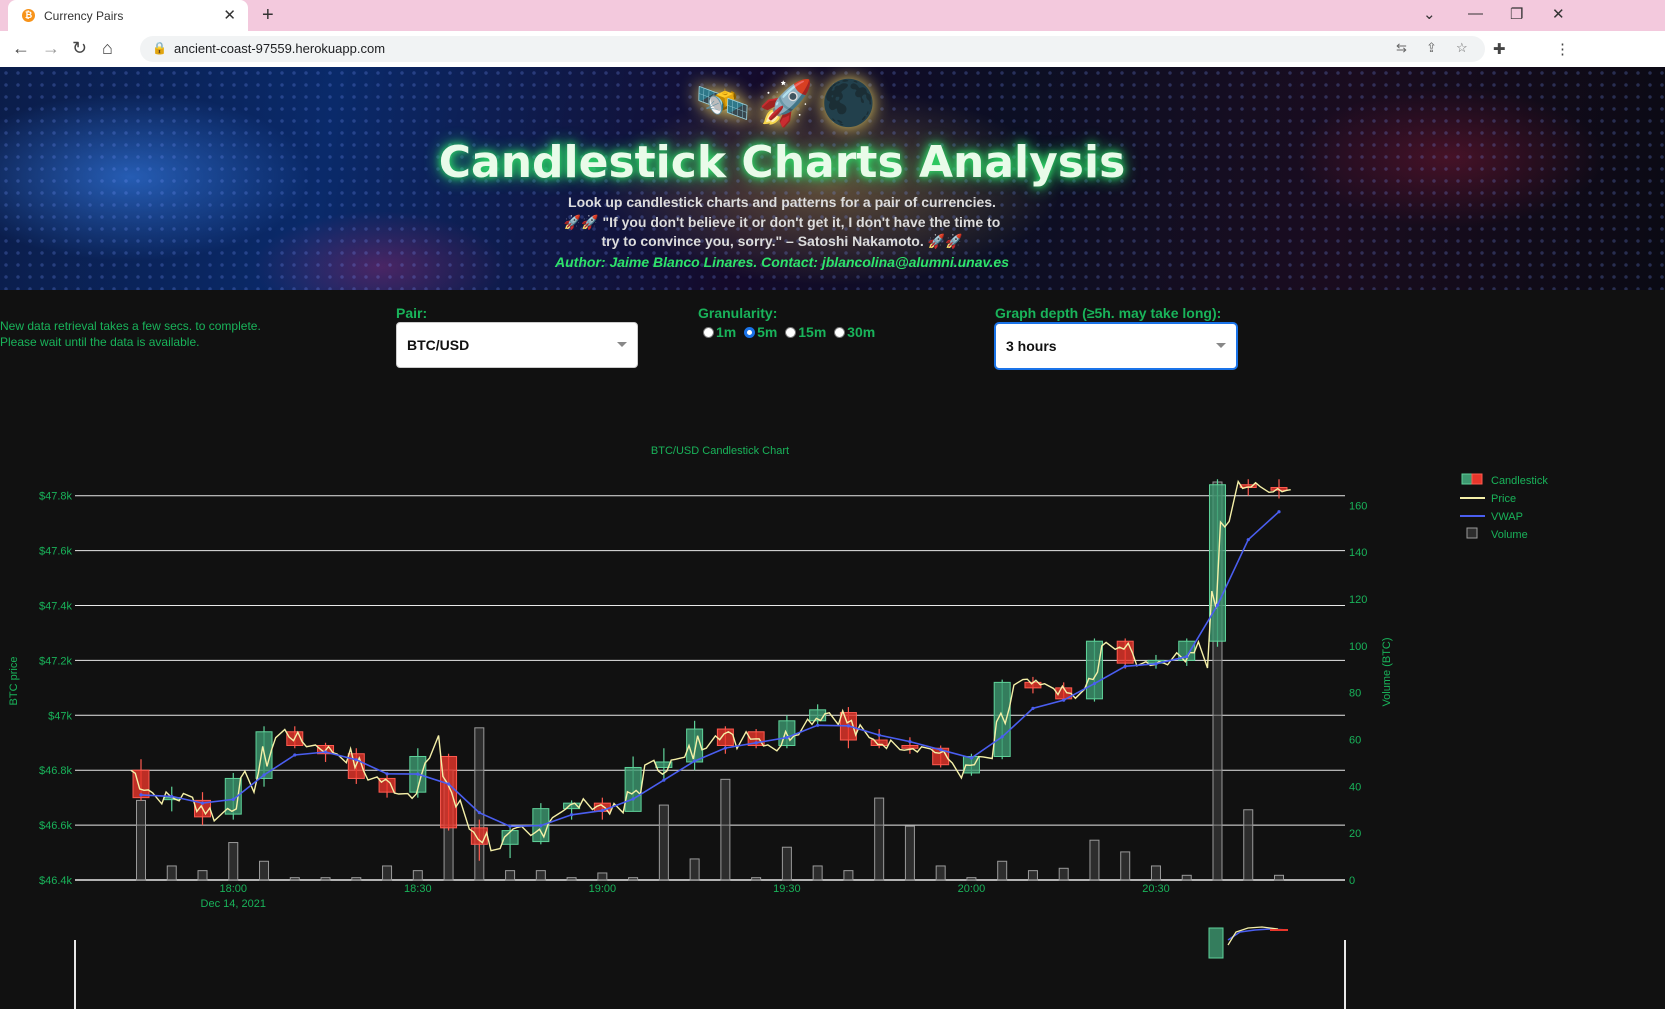 This screenshot has width=1665, height=1009. Describe the element at coordinates (128, 15) in the screenshot. I see `browser-tab: ₿ Currency Pairs ✕` at that location.